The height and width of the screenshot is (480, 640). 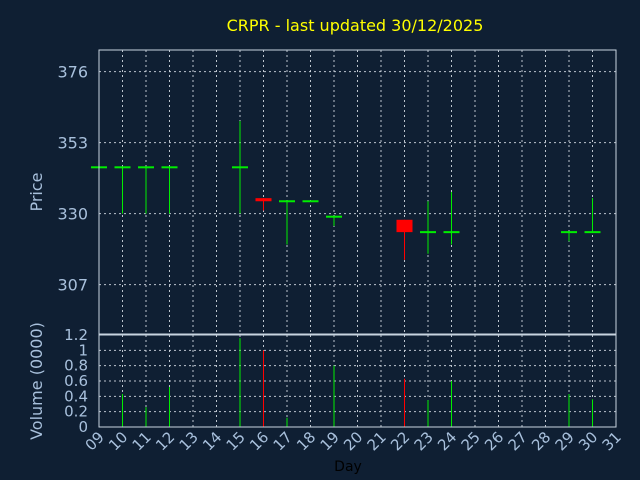 I want to click on x-tick-label: 23, so click(x=424, y=441).